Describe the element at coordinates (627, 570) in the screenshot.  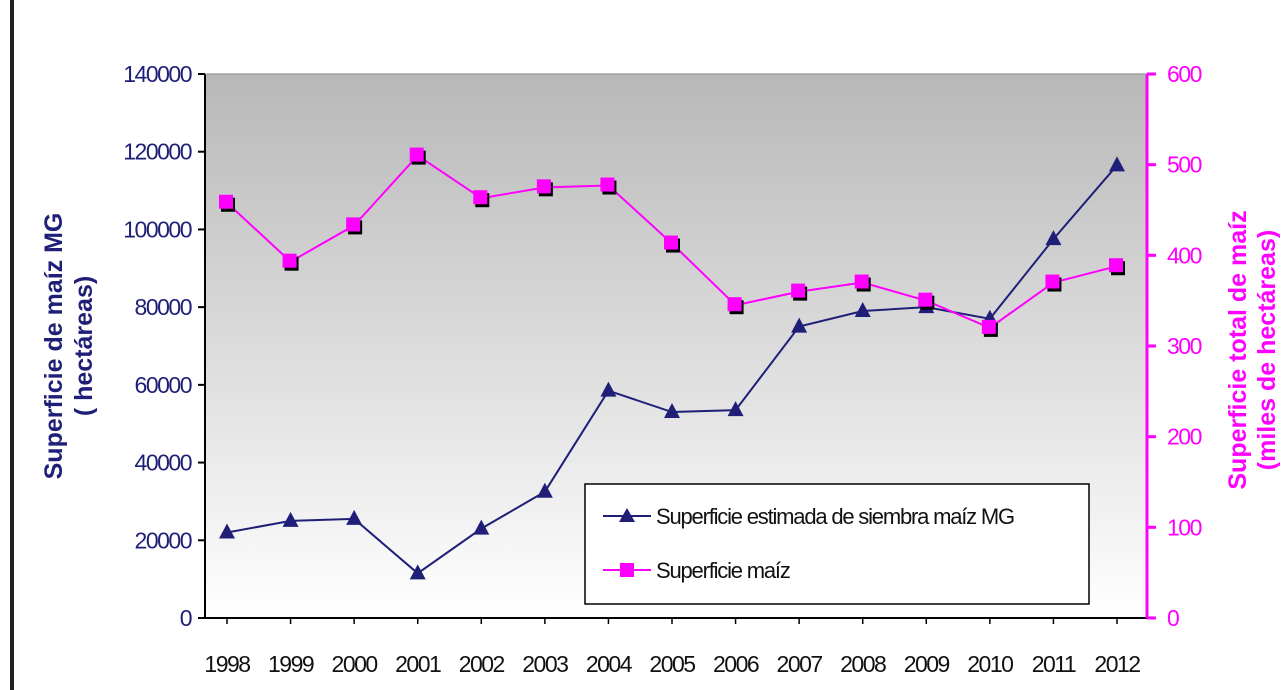
I see `legend-marker-square` at that location.